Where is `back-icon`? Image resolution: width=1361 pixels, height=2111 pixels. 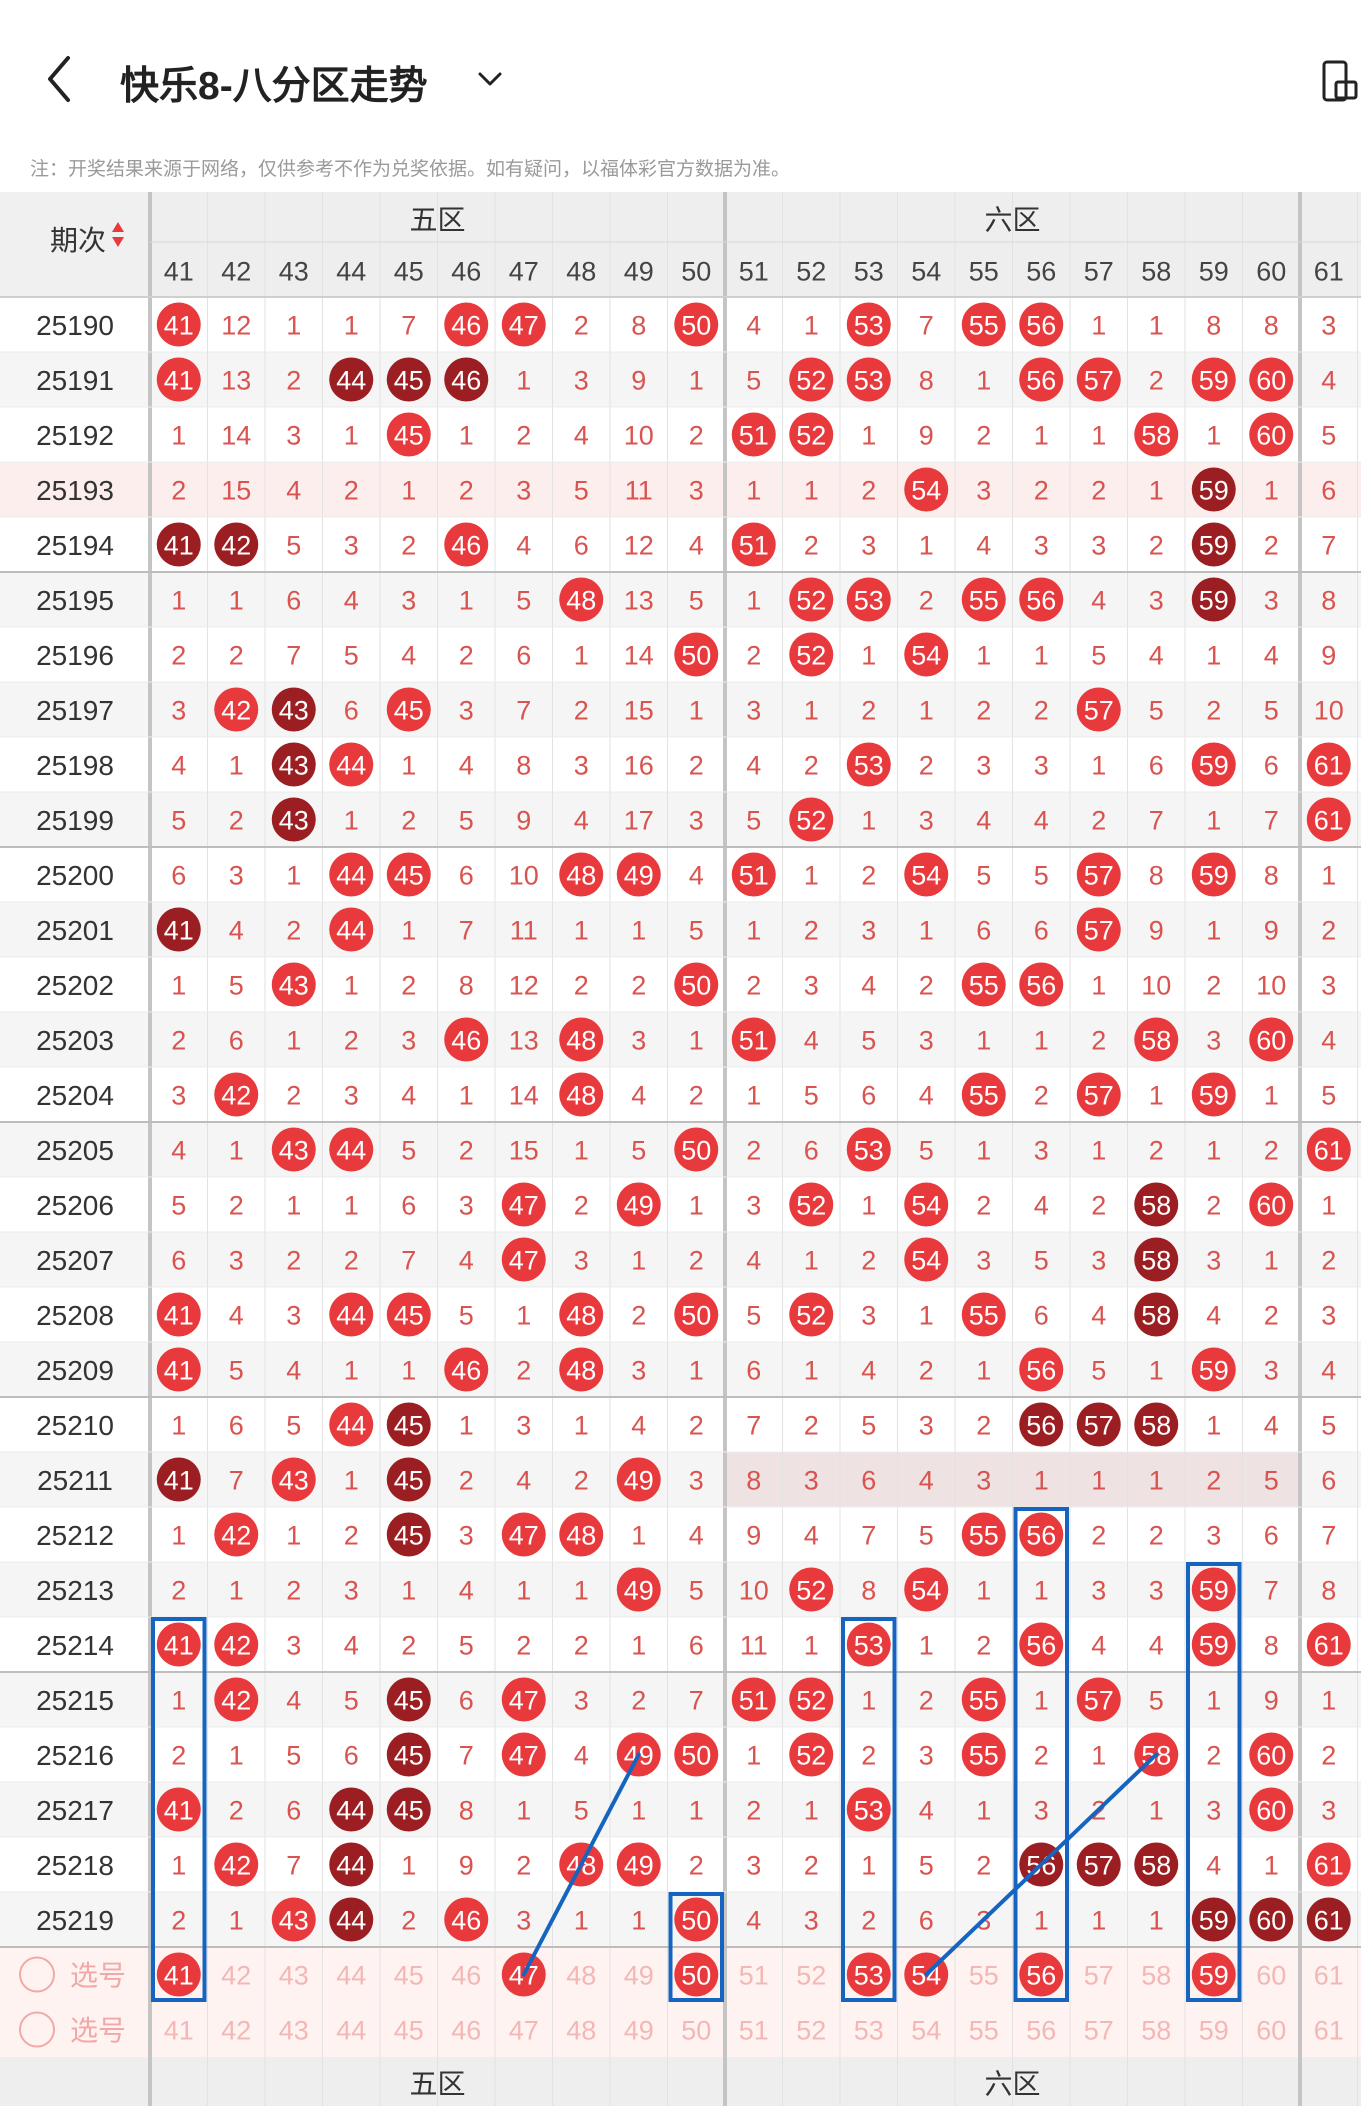
back-icon is located at coordinates (60, 79).